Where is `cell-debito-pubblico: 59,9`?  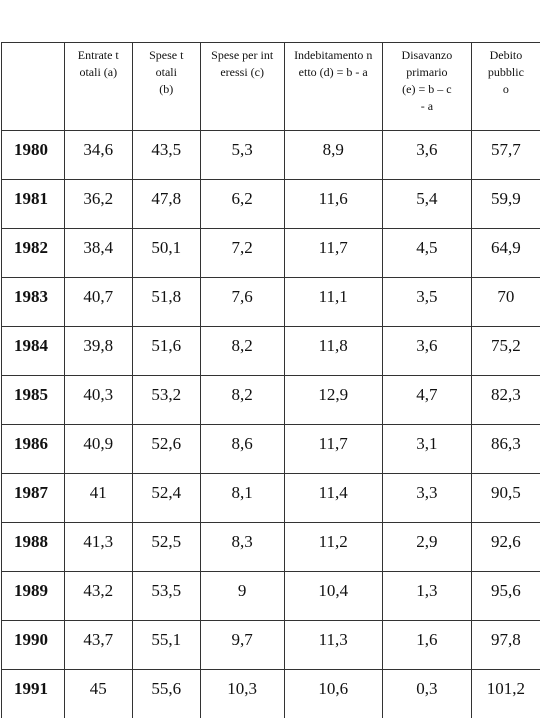 cell-debito-pubblico: 59,9 is located at coordinates (505, 204).